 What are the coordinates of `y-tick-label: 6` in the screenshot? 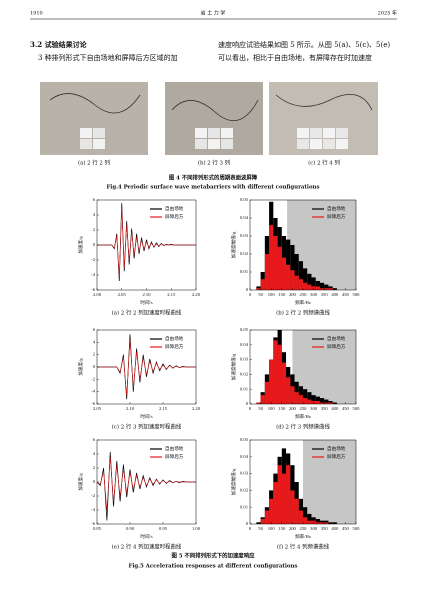 It's located at (94, 439).